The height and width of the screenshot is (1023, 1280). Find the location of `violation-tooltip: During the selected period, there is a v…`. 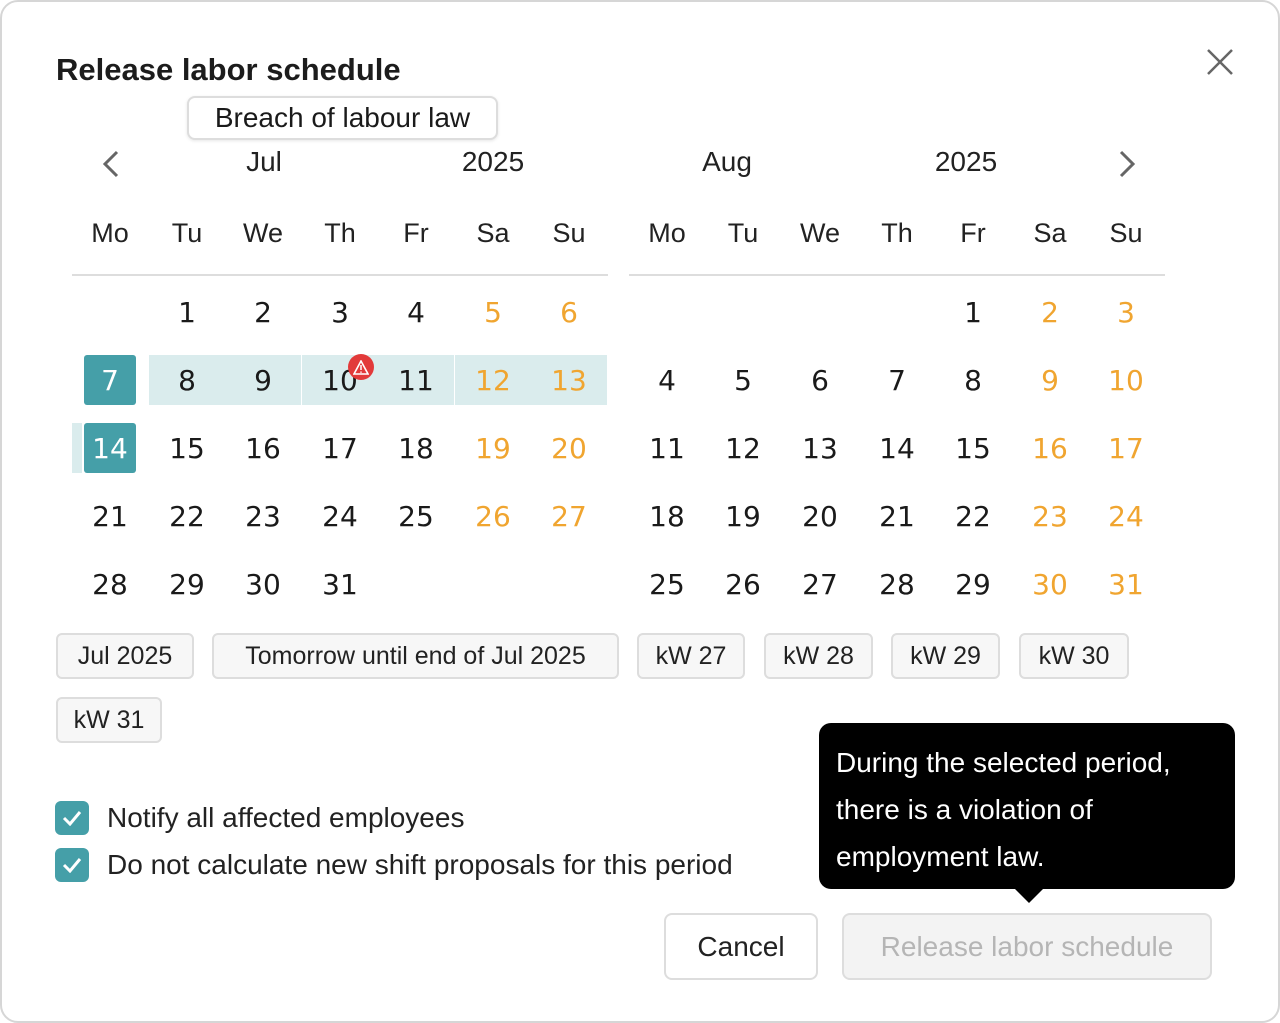

violation-tooltip: During the selected period, there is a v… is located at coordinates (1027, 813).